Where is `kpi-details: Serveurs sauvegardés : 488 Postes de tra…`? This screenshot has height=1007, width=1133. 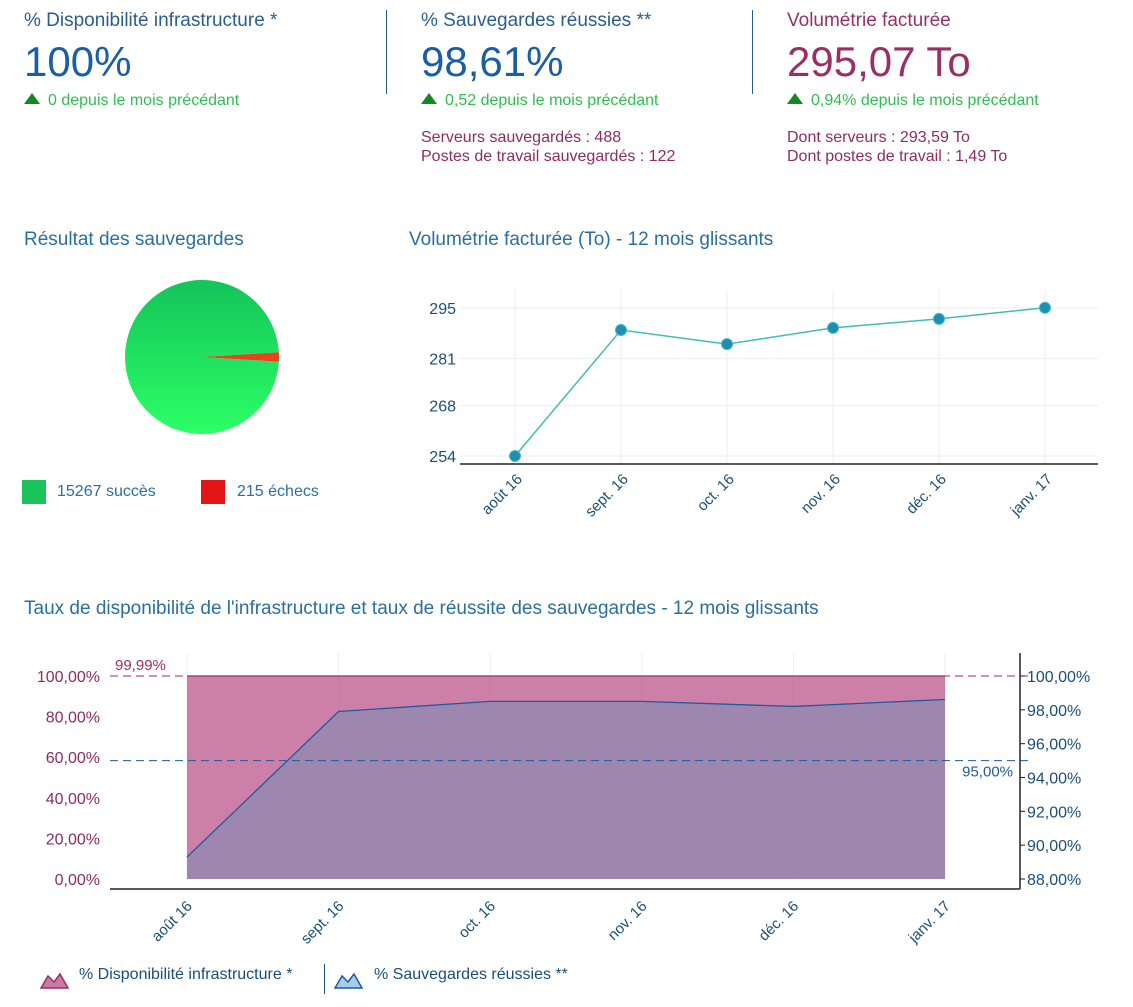
kpi-details: Serveurs sauvegardés : 488 Postes de tra… is located at coordinates (548, 147).